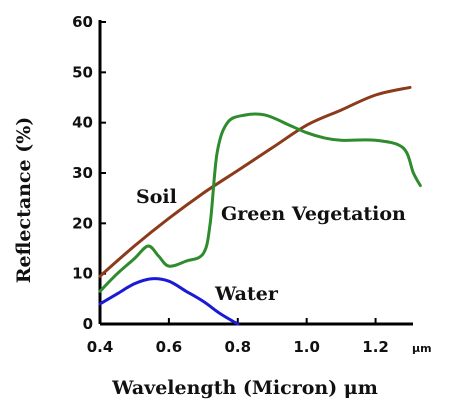 This screenshot has width=452, height=405. I want to click on y-tick-label: 40, so click(82, 123).